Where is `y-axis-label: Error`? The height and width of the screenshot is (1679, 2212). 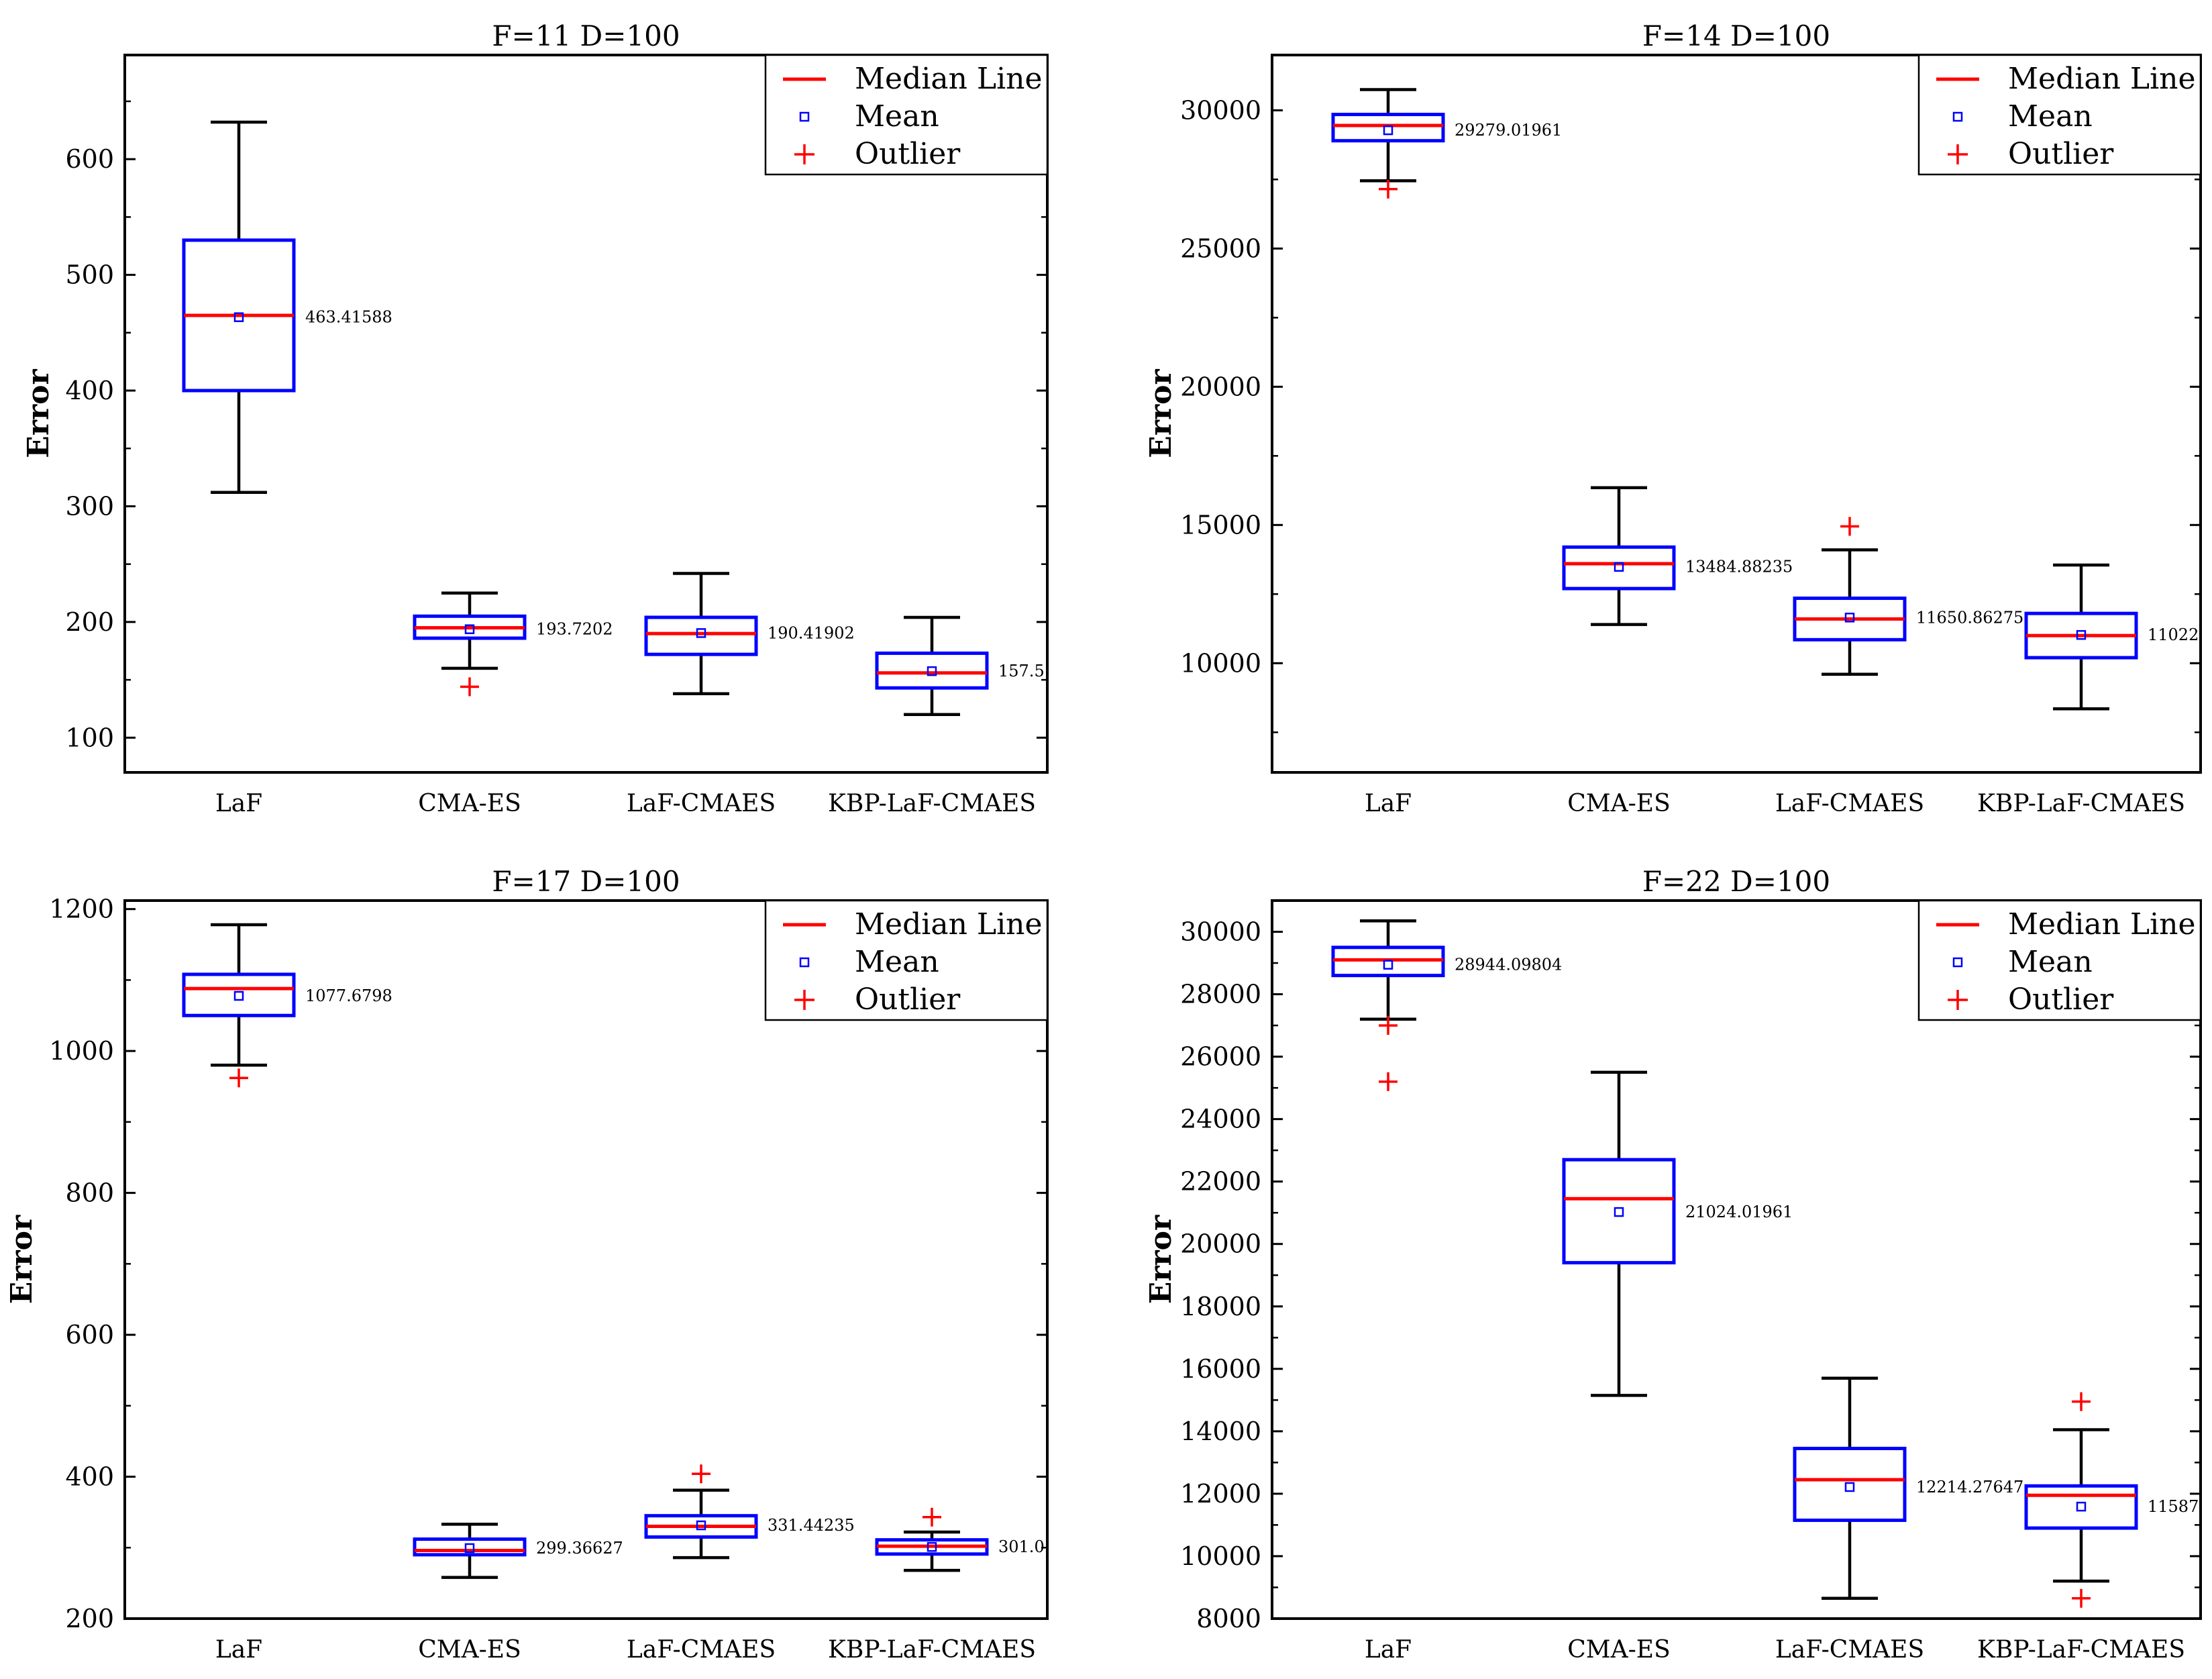 y-axis-label: Error is located at coordinates (22, 1259).